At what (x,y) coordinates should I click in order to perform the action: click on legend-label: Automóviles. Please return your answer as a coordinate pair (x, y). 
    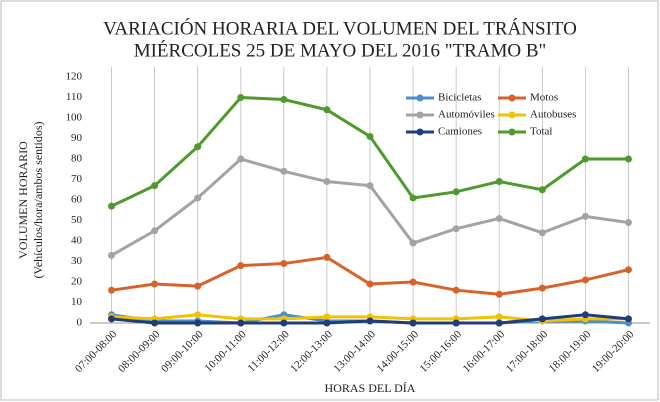
    Looking at the image, I should click on (466, 115).